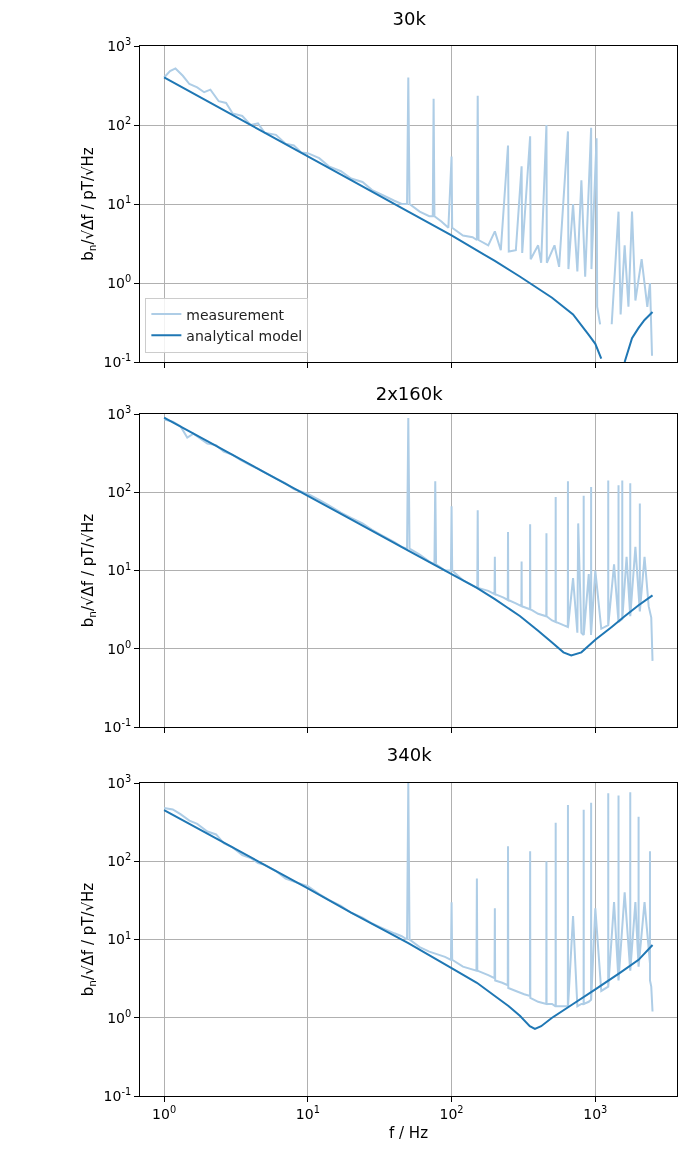 Image resolution: width=682 pixels, height=1173 pixels. What do you see at coordinates (595, 1112) in the screenshot?
I see `x-tick-label: 10$^{3}$` at bounding box center [595, 1112].